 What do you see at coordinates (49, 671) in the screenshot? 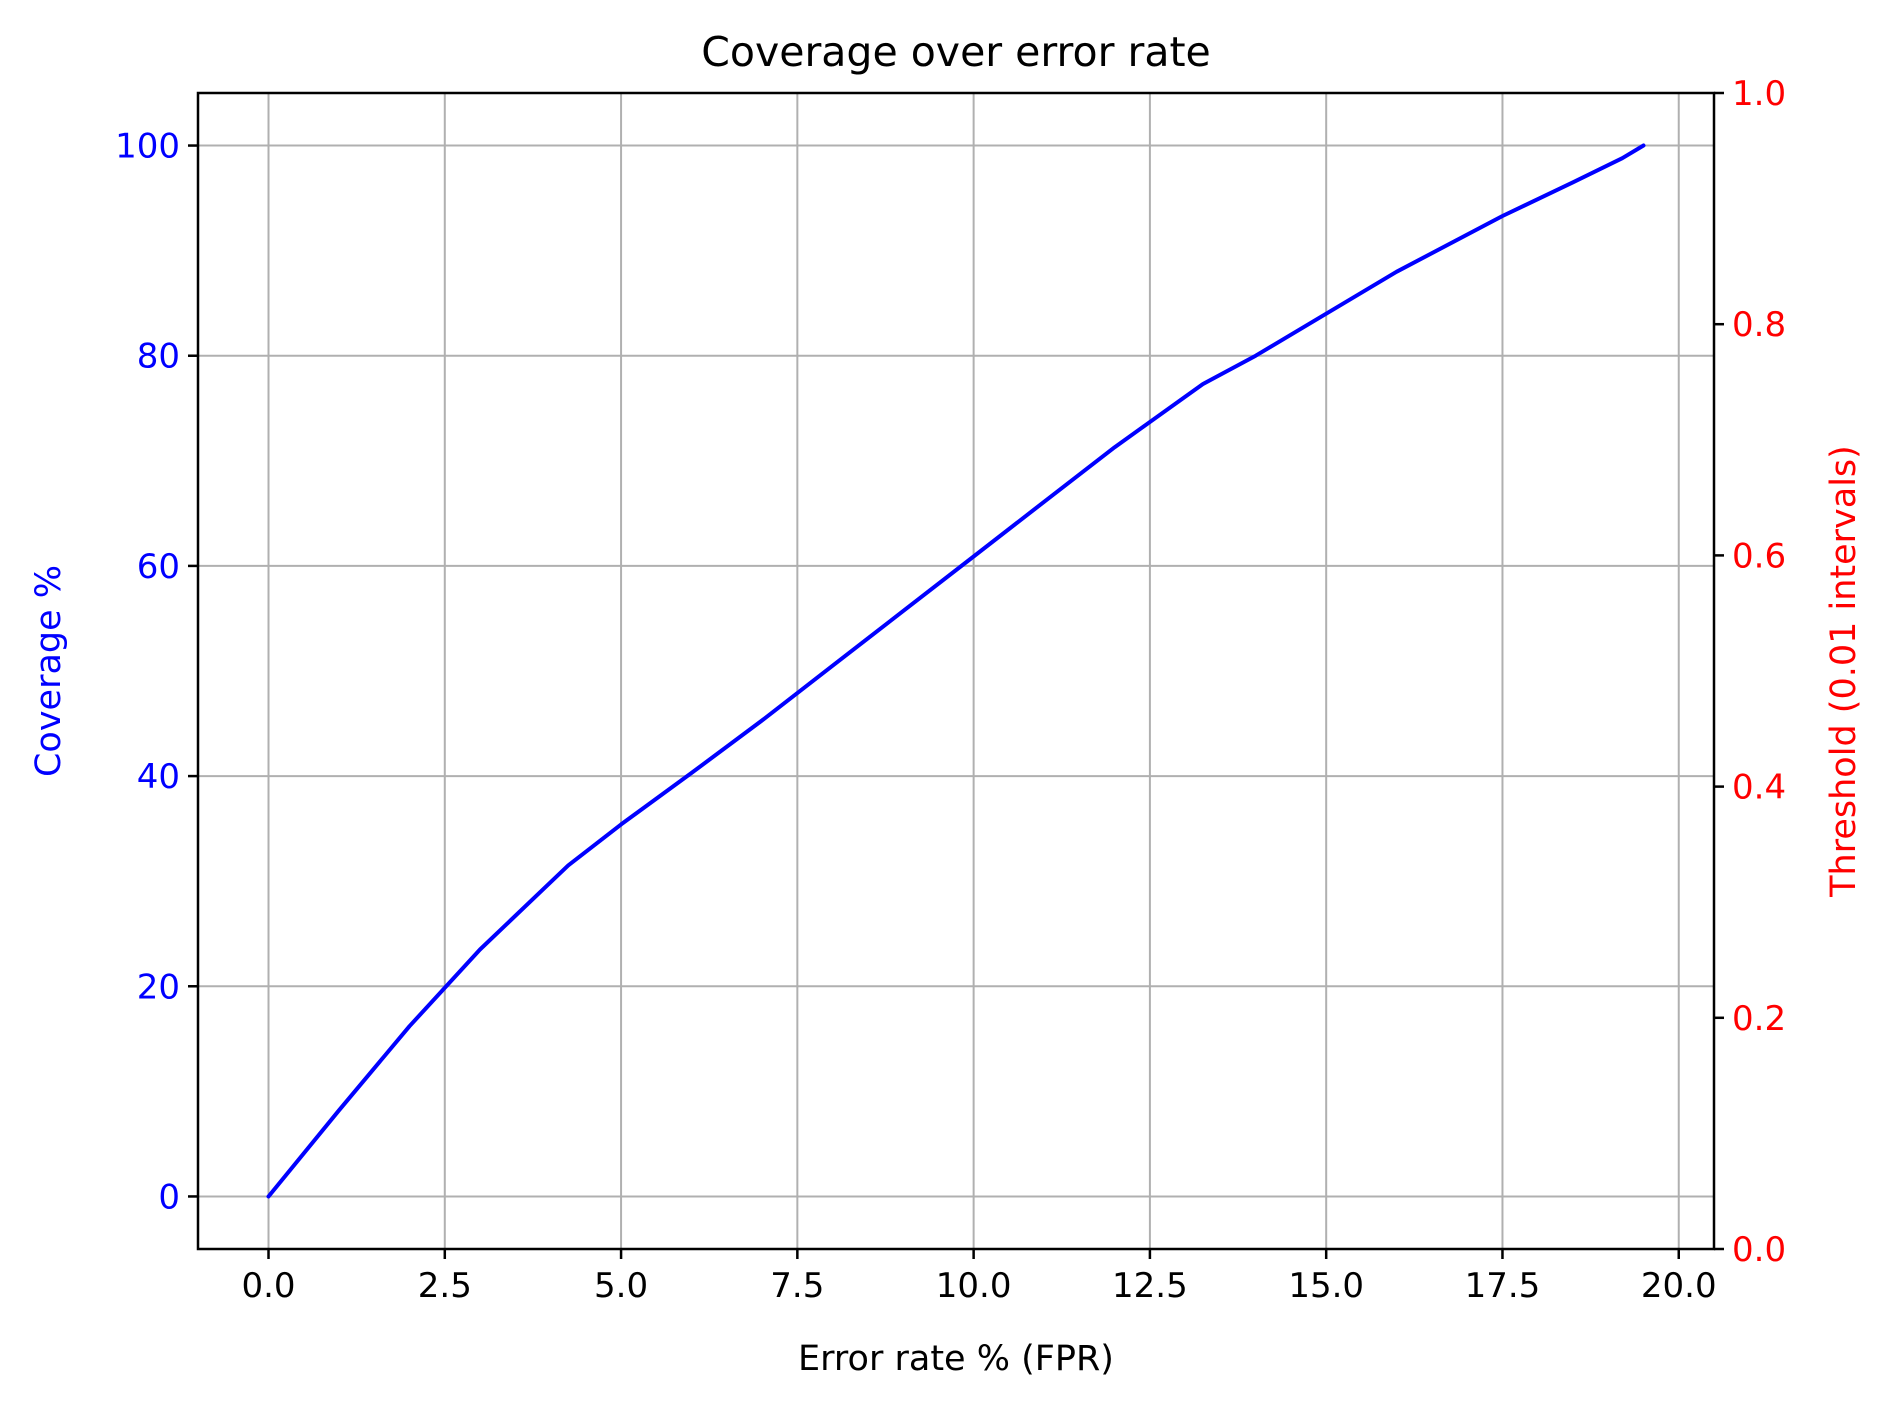
I see `y-axis-label: Coverage %` at bounding box center [49, 671].